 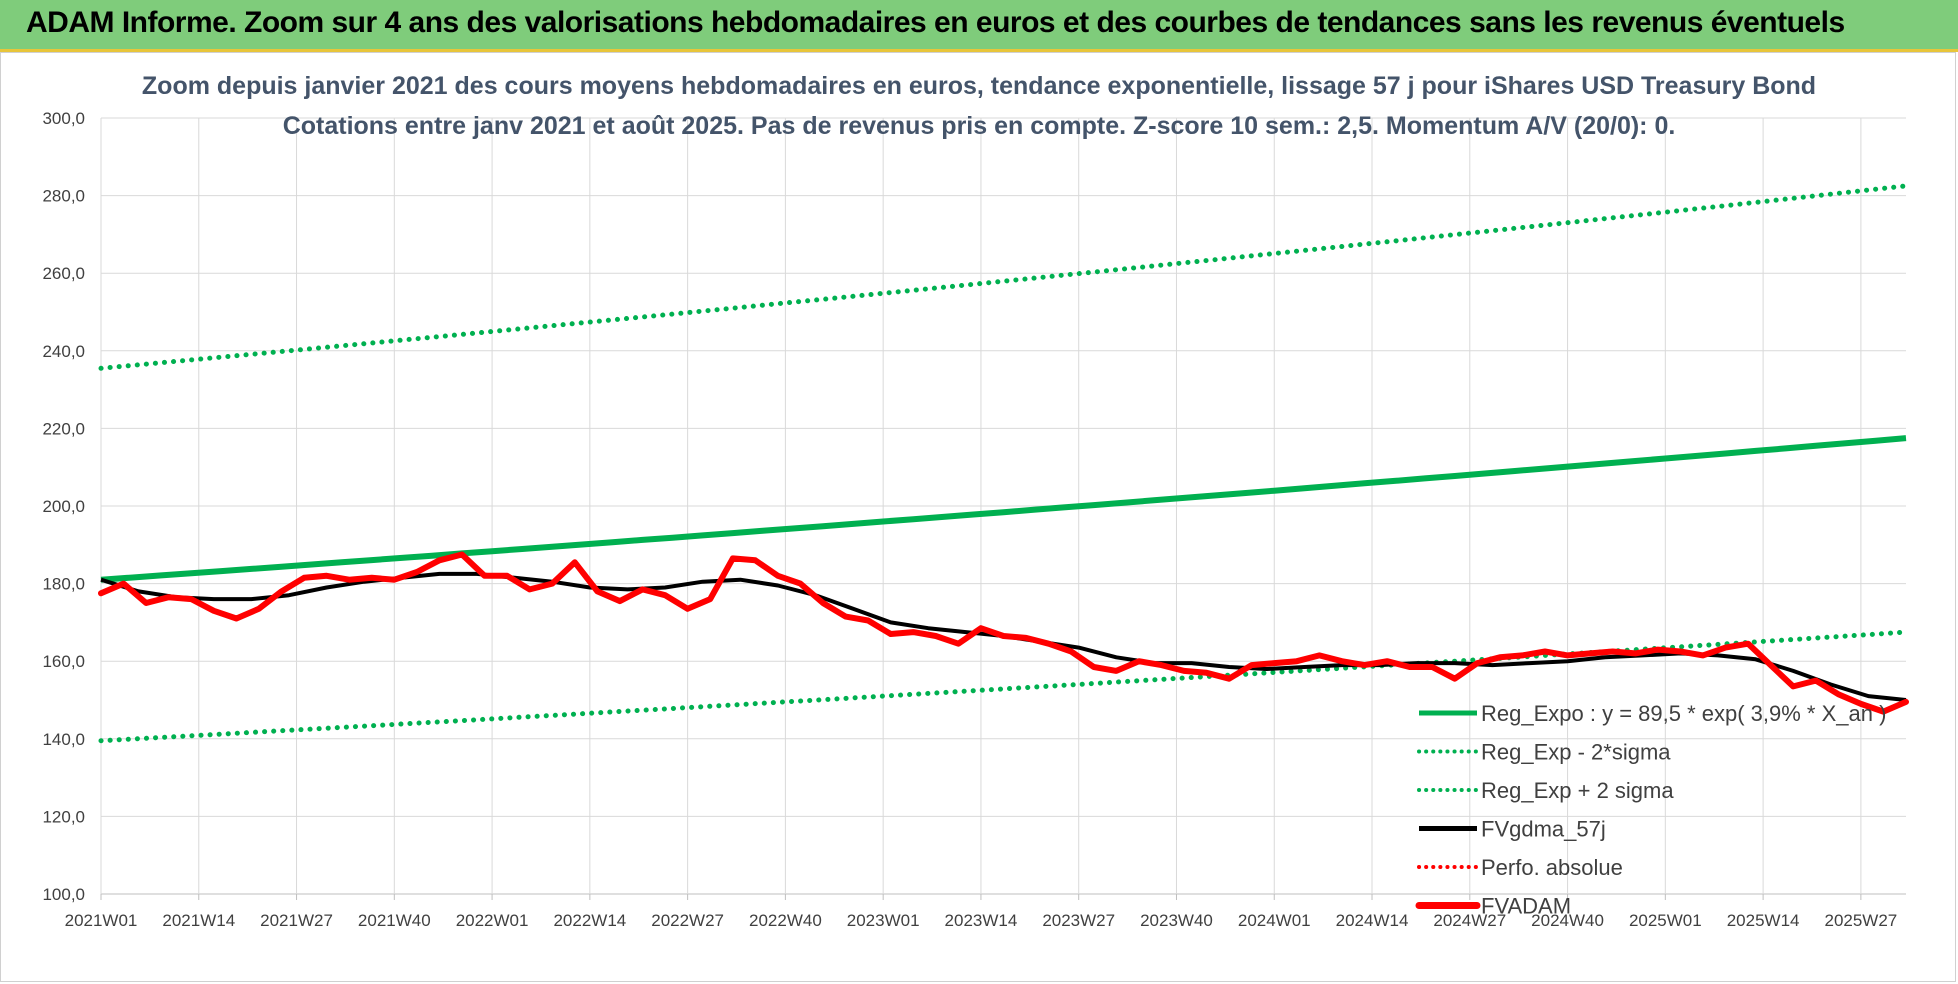 What do you see at coordinates (63, 428) in the screenshot?
I see `y-tick-label: 220,0` at bounding box center [63, 428].